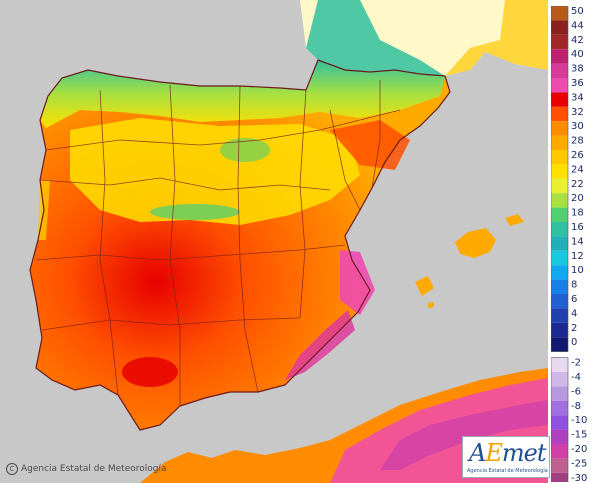  What do you see at coordinates (576, 377) in the screenshot?
I see `legend-label: -4` at bounding box center [576, 377].